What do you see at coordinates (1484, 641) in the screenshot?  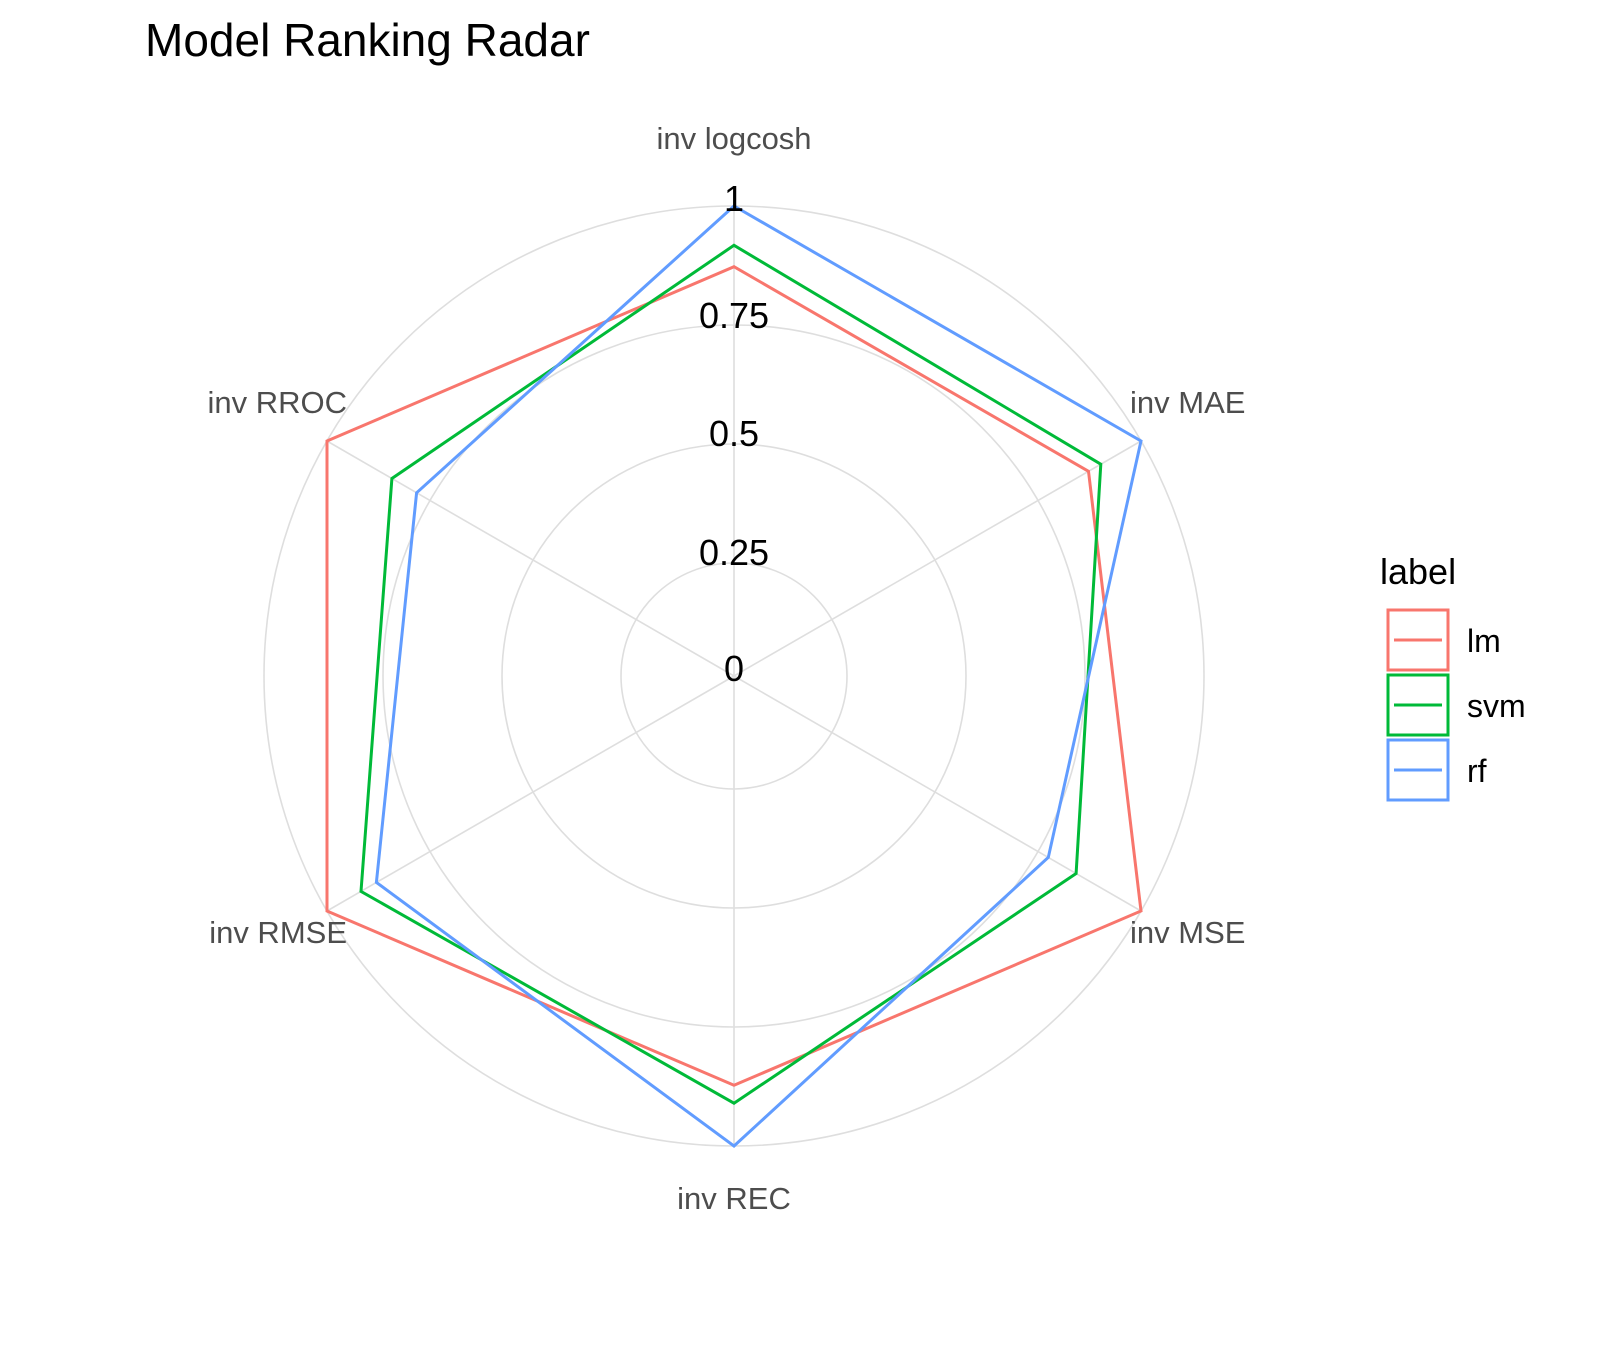 I see `legend-label-lm: lm` at bounding box center [1484, 641].